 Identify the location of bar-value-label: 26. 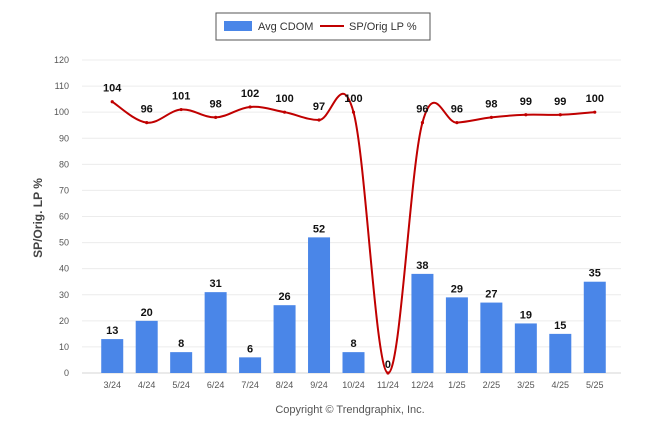
(284, 297).